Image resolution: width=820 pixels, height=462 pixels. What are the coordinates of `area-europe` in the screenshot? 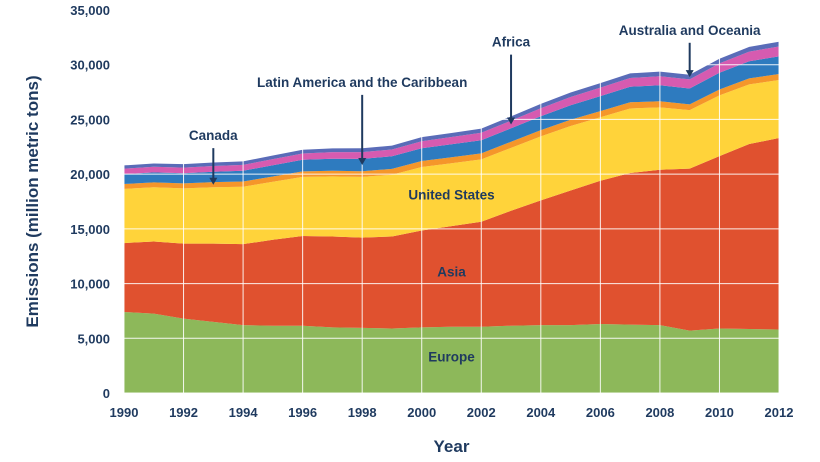 It's located at (451, 352).